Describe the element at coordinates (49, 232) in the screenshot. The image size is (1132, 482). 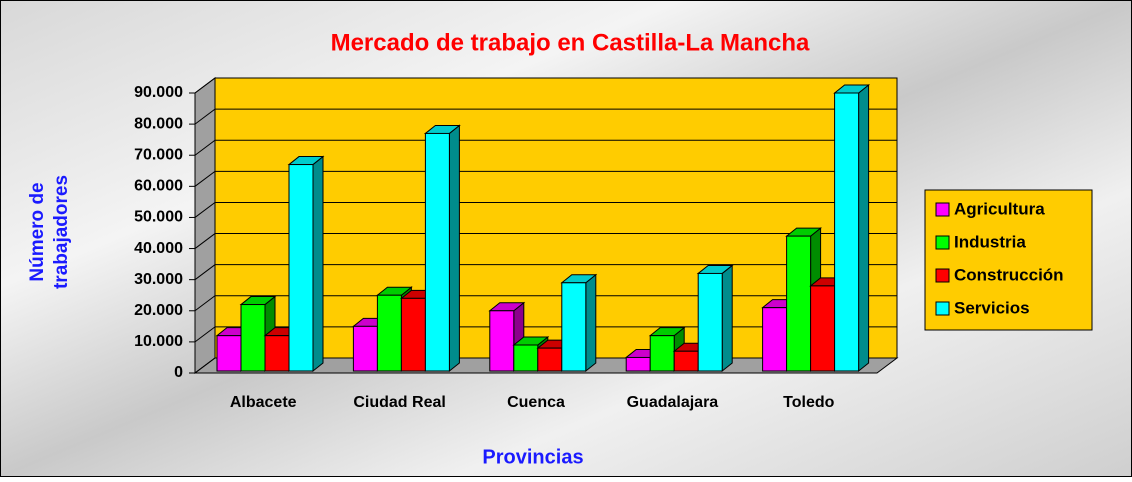
I see `y-axis-title: Número de trabajadores` at that location.